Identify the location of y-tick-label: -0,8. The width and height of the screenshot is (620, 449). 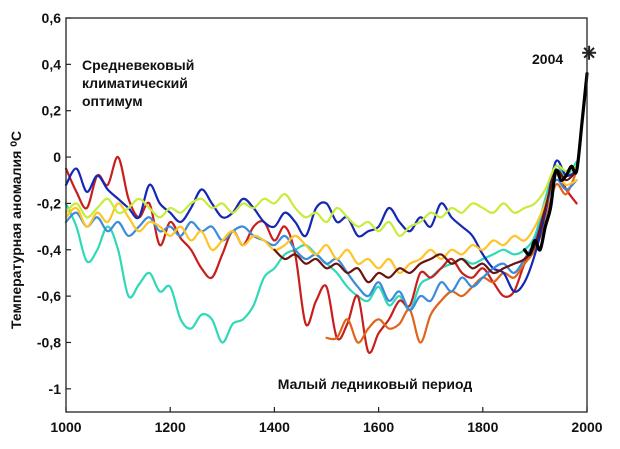
(49, 342).